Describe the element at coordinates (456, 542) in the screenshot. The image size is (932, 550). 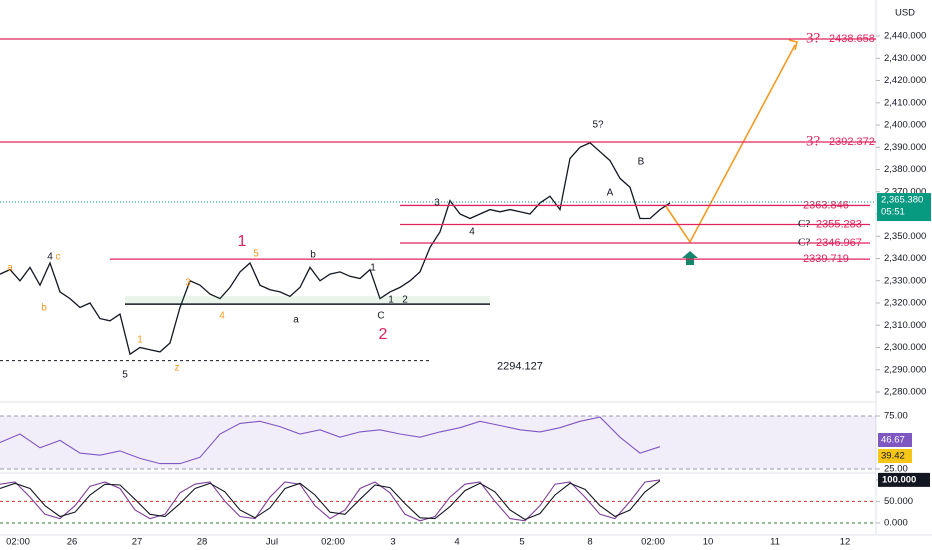
I see `x-tick-label: 4` at that location.